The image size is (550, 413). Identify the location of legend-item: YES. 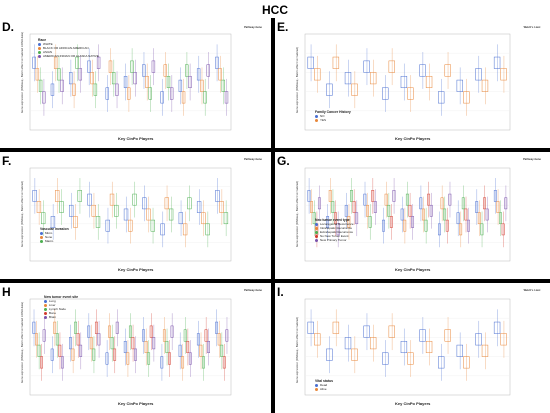
(333, 120).